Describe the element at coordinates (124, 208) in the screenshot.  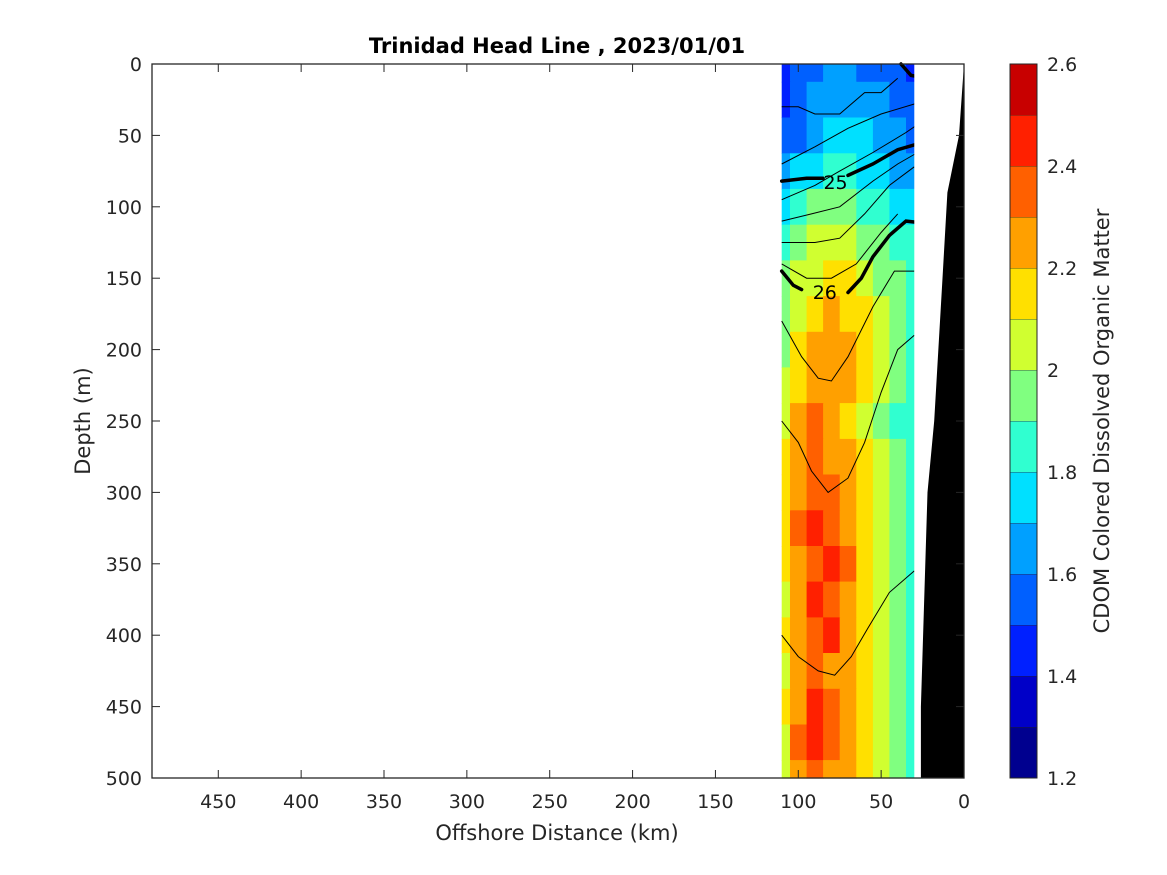
I see `y-tick-label: 100` at that location.